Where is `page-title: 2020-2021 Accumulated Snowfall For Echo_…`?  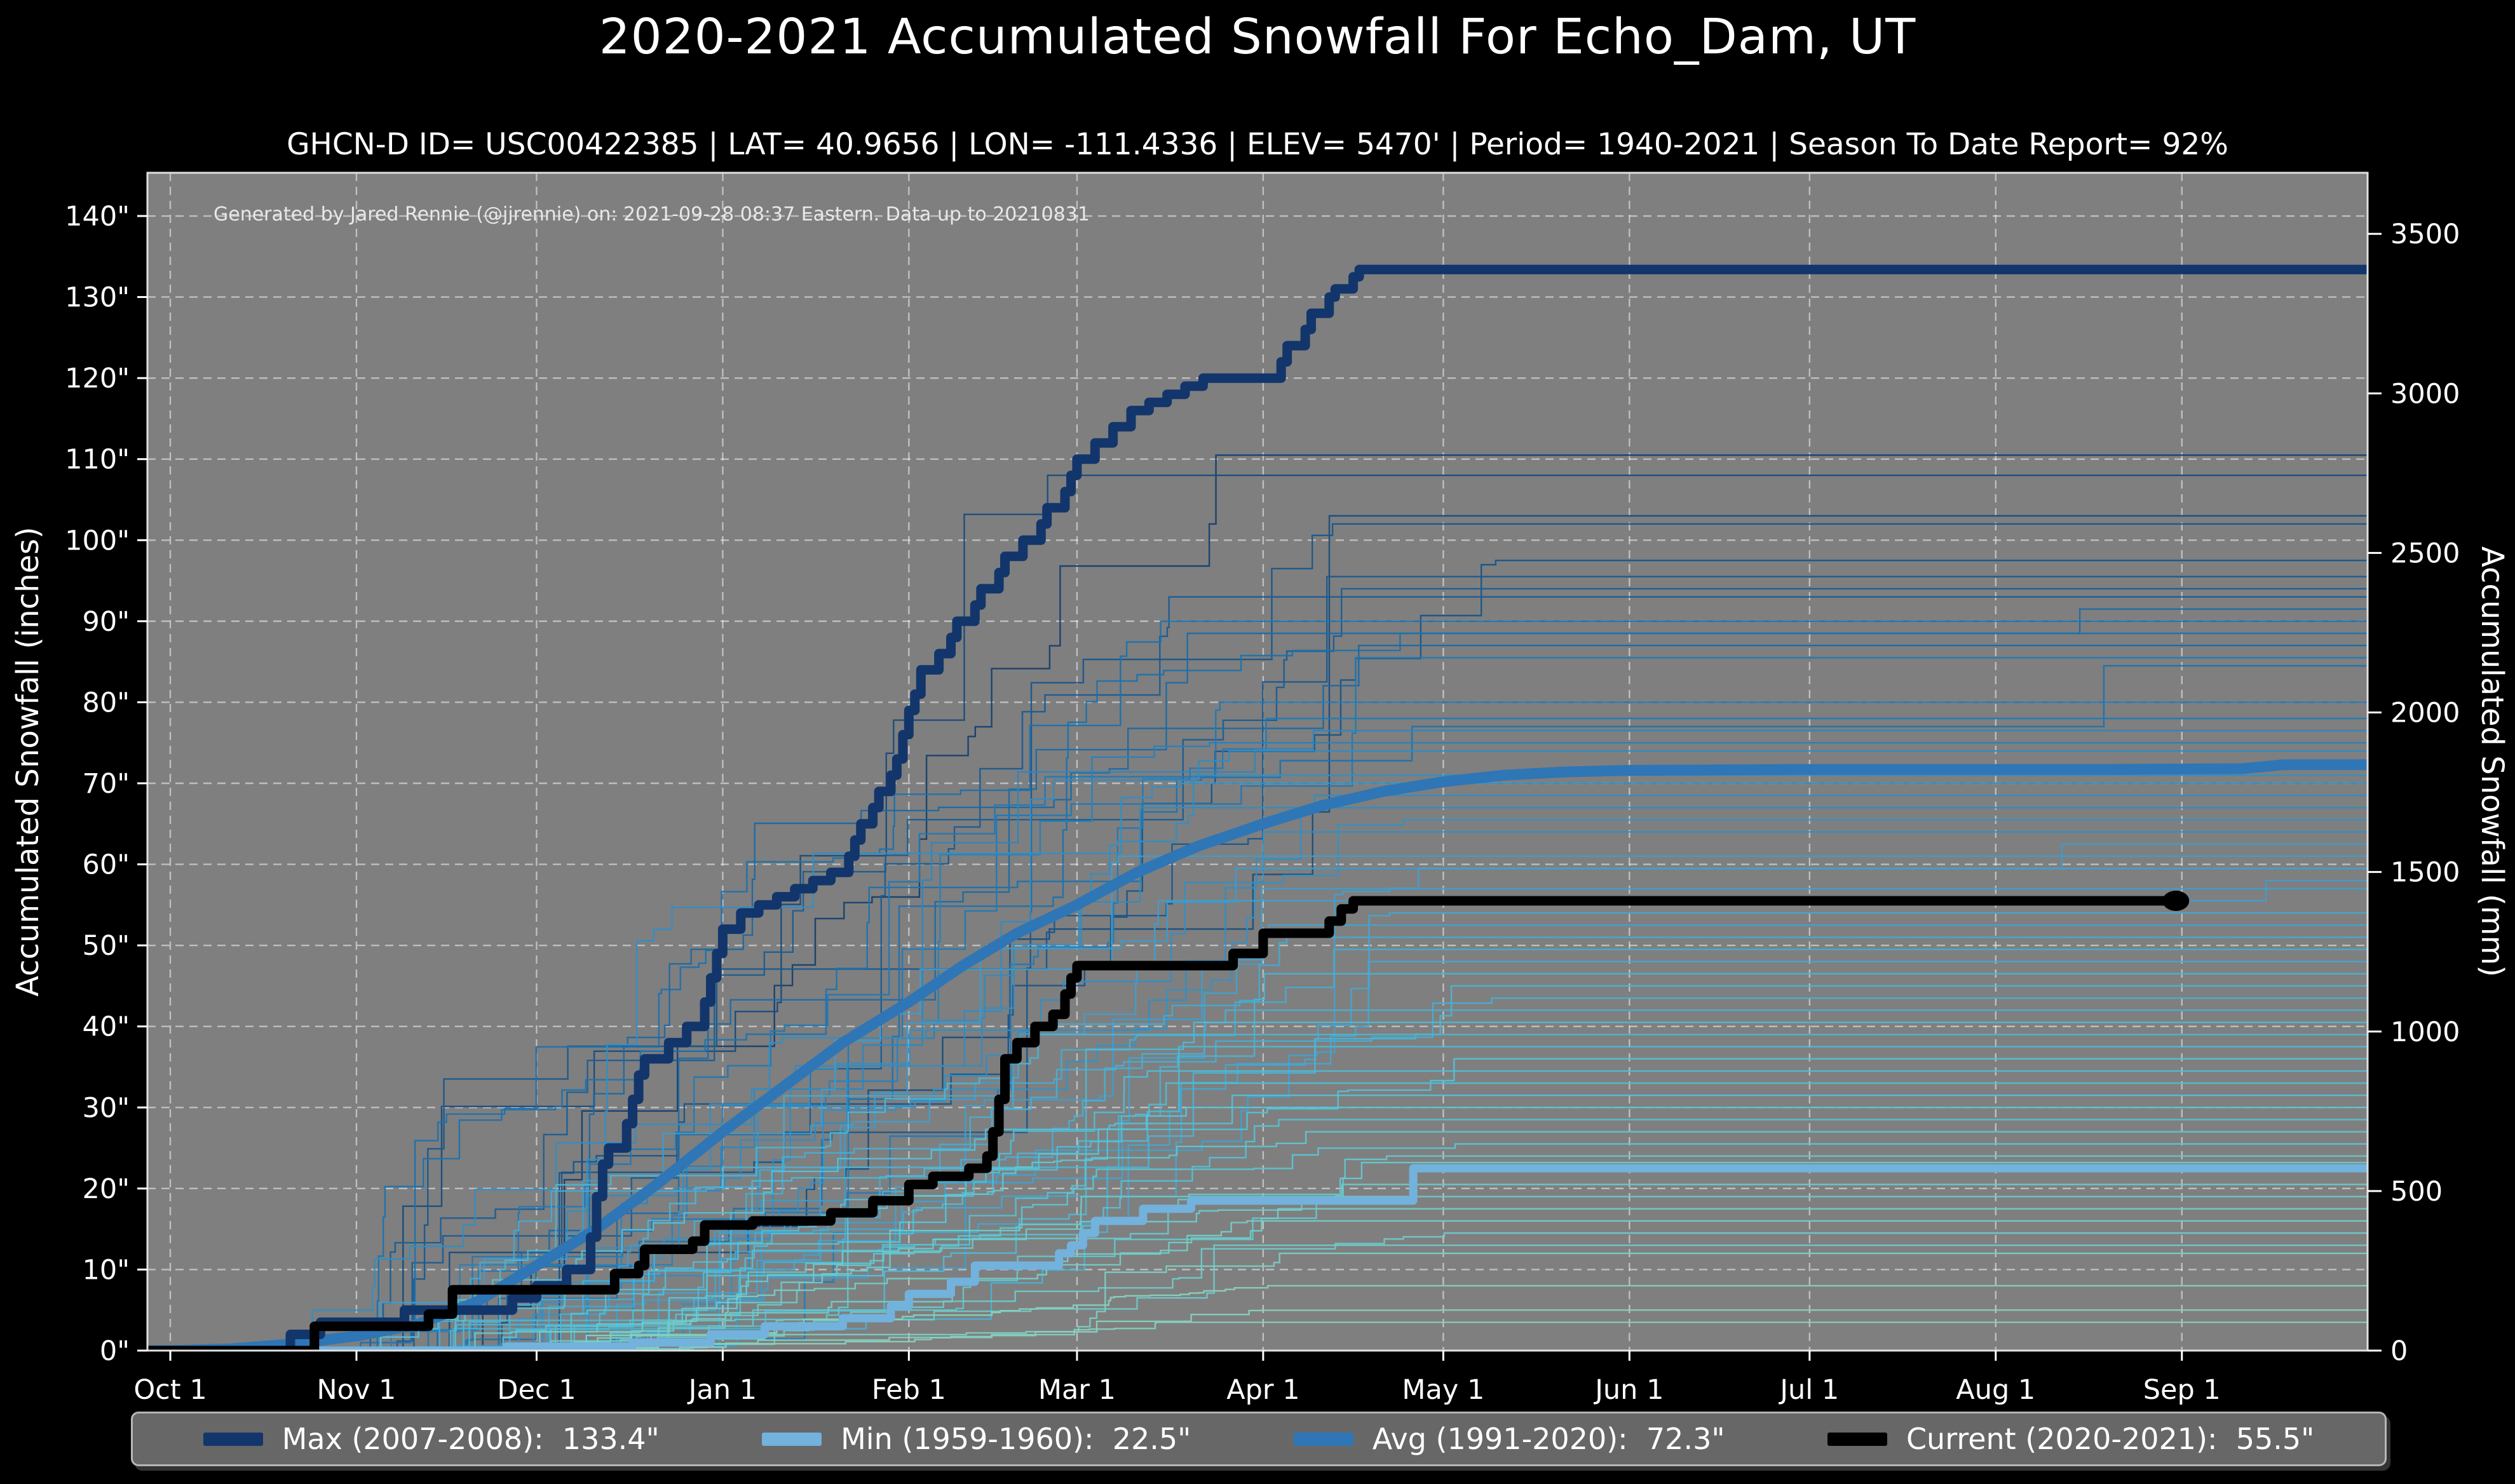 page-title: 2020-2021 Accumulated Snowfall For Echo_… is located at coordinates (1257, 37).